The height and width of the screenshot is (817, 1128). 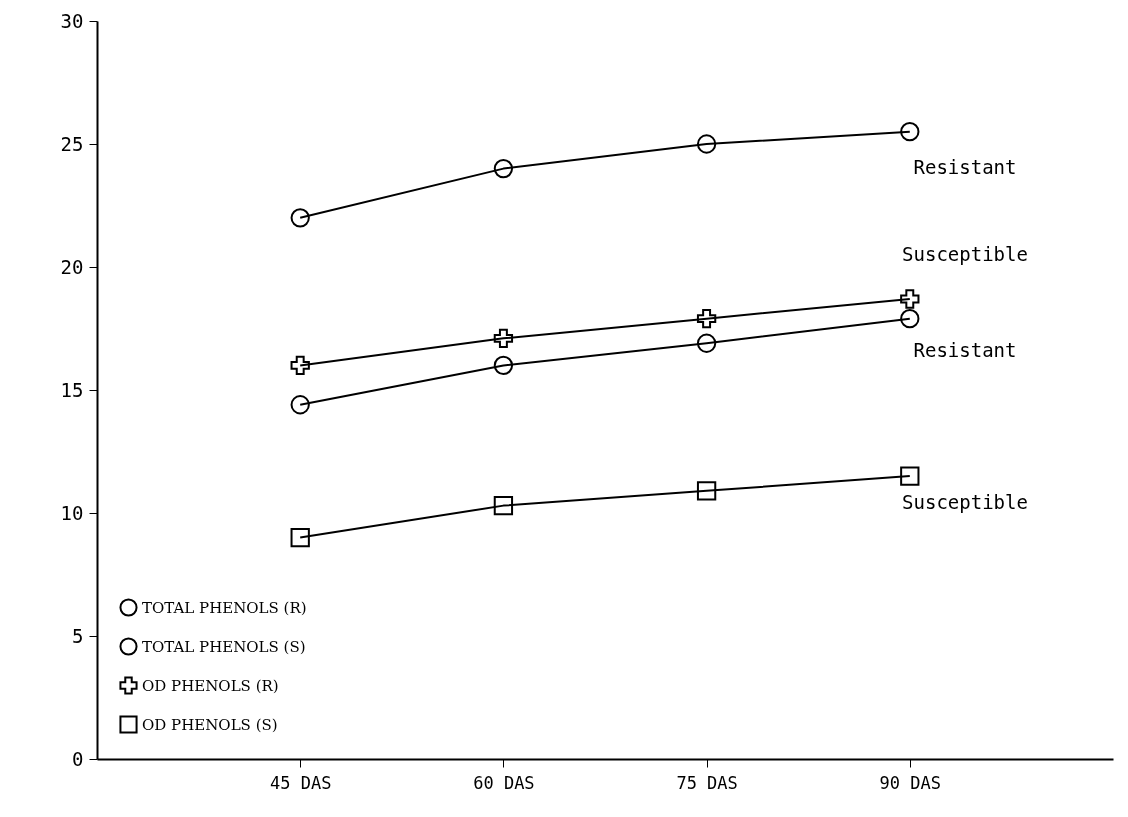 I want to click on legend-label: TOTAL PHENOLS (S), so click(x=224, y=646).